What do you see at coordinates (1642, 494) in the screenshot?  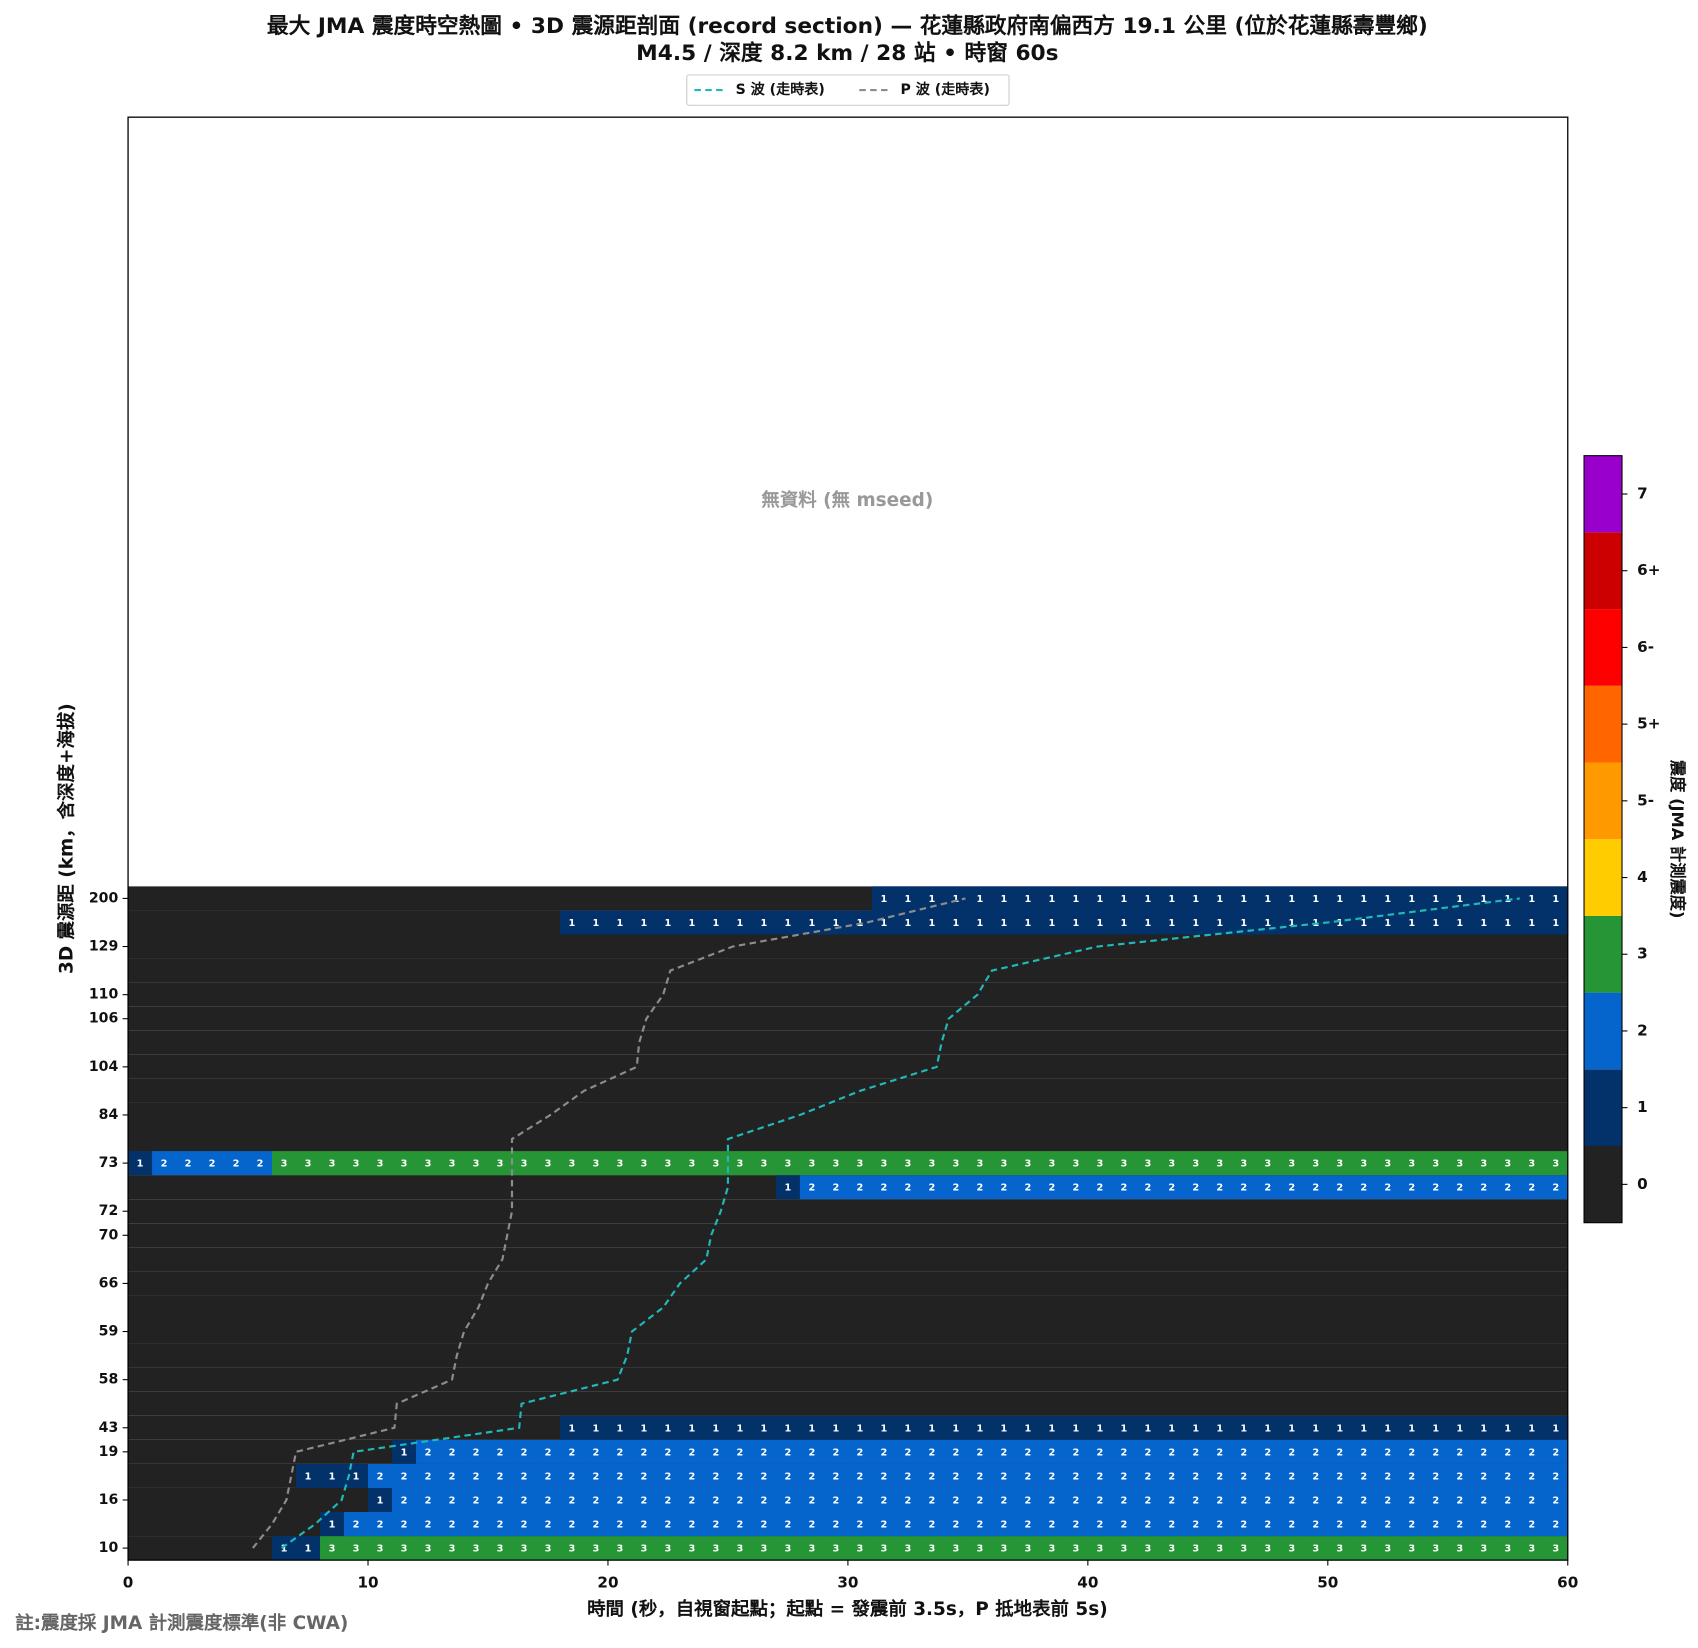 I see `colorbar-tick-label: 7` at bounding box center [1642, 494].